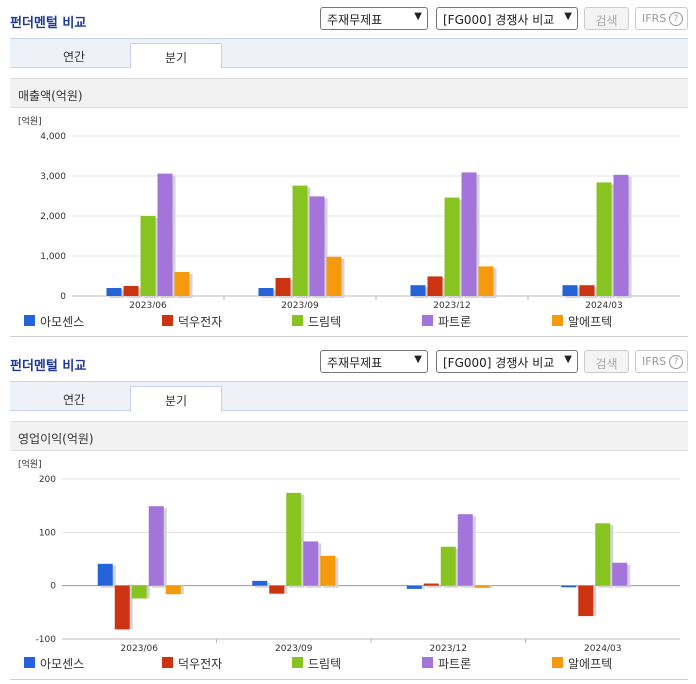  Describe the element at coordinates (434, 586) in the screenshot. I see `bar-shadow` at that location.